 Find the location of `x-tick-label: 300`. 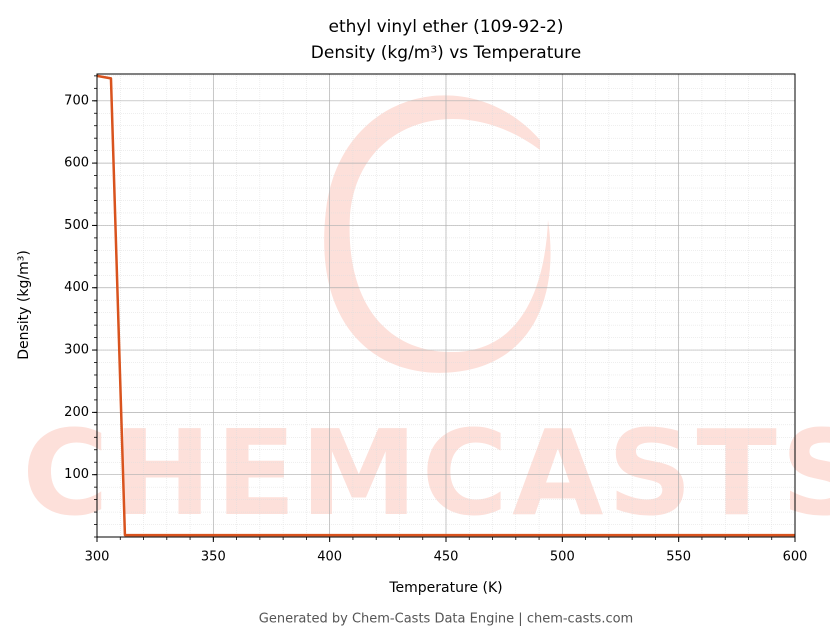

x-tick-label: 300 is located at coordinates (97, 557).